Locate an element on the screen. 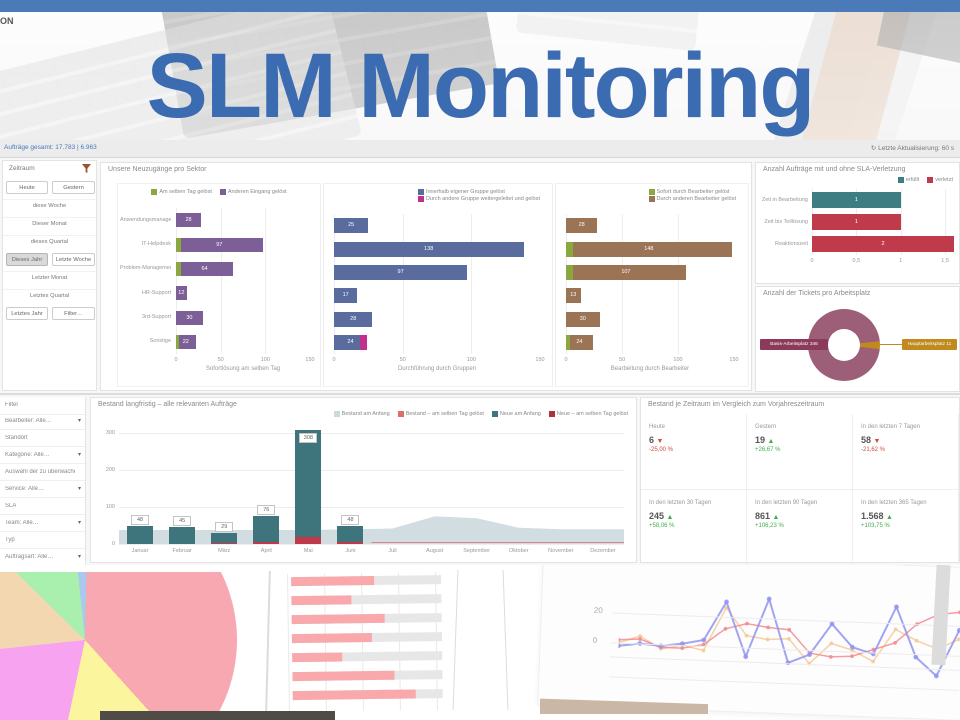 Image resolution: width=960 pixels, height=720 pixels. category-label: HR-Support is located at coordinates (156, 292).